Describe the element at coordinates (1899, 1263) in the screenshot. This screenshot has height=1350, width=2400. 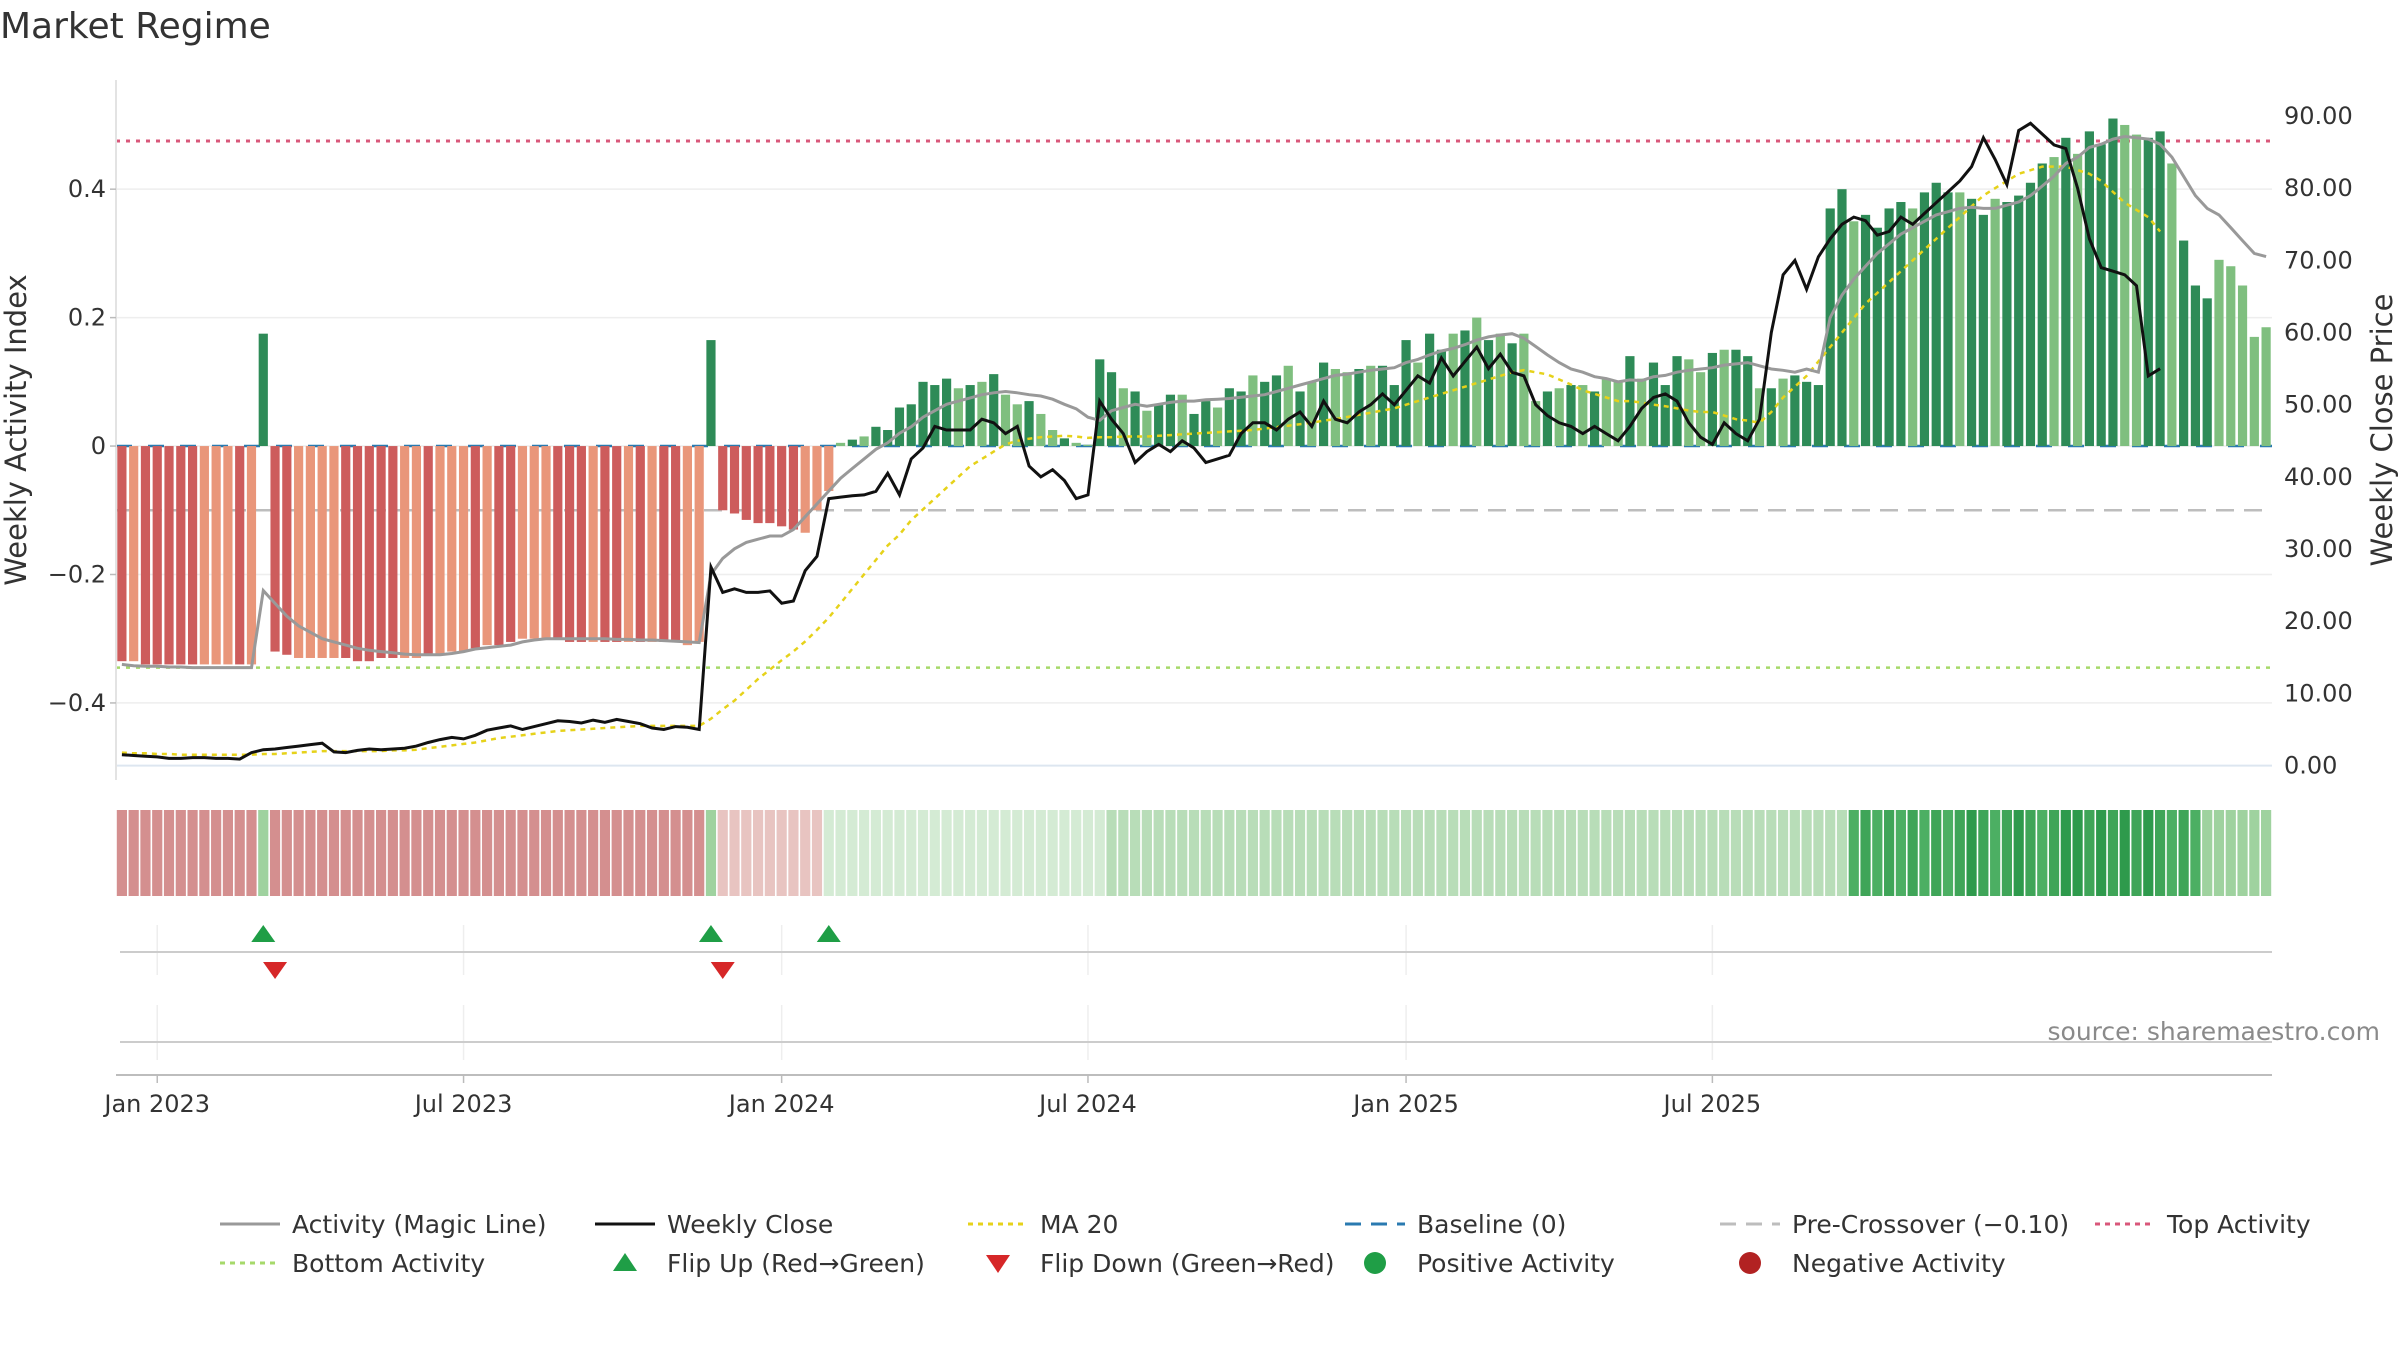
I see `legend-label: Negative Activity` at that location.